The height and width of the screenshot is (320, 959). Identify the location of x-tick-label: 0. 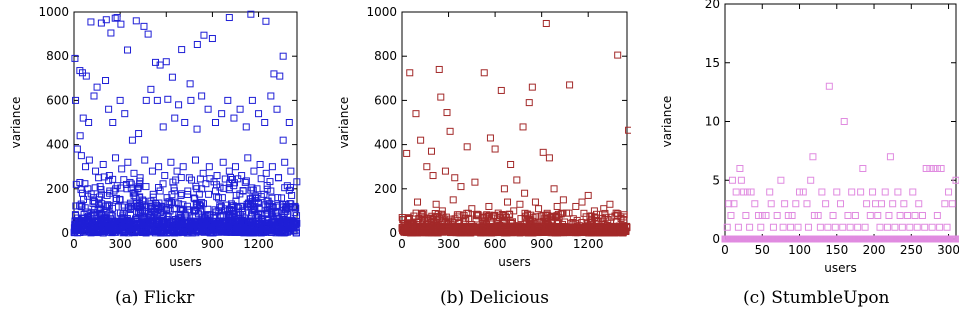
(402, 244).